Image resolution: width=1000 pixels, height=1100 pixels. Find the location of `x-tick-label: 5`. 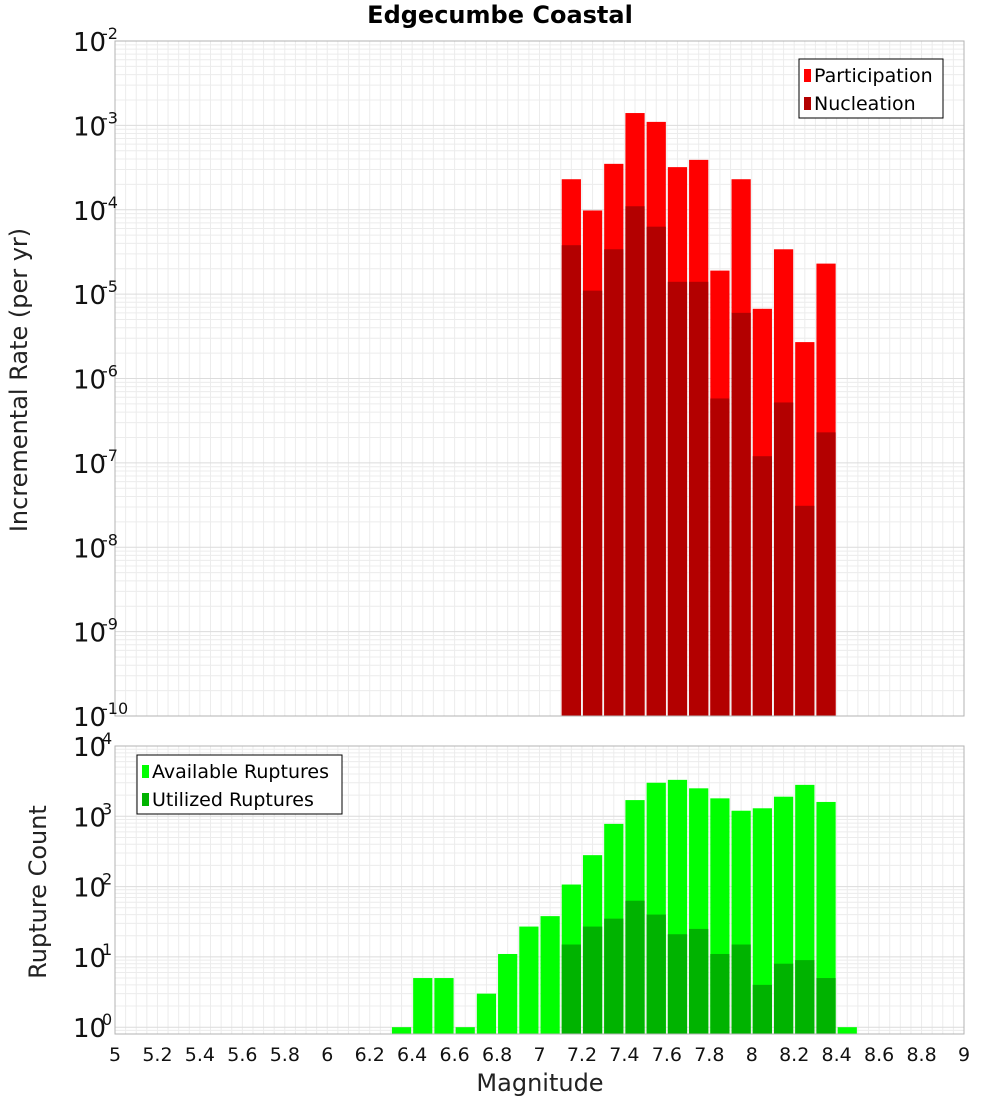

x-tick-label: 5 is located at coordinates (115, 1055).